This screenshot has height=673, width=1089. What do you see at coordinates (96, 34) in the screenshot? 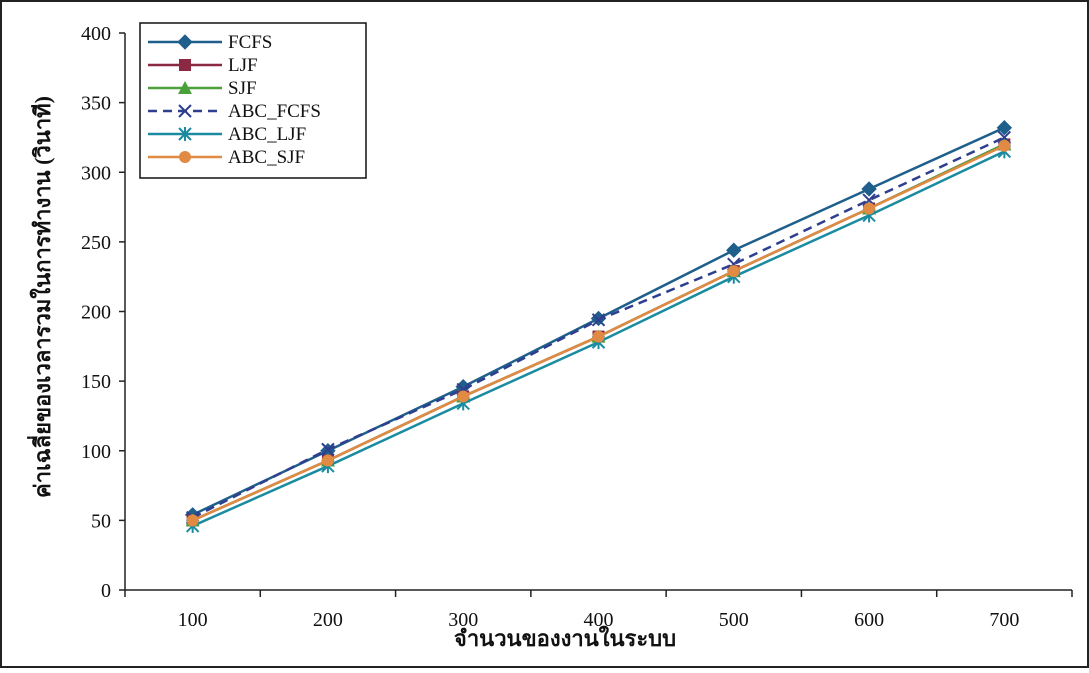
I see `y-tick-label: 400` at bounding box center [96, 34].